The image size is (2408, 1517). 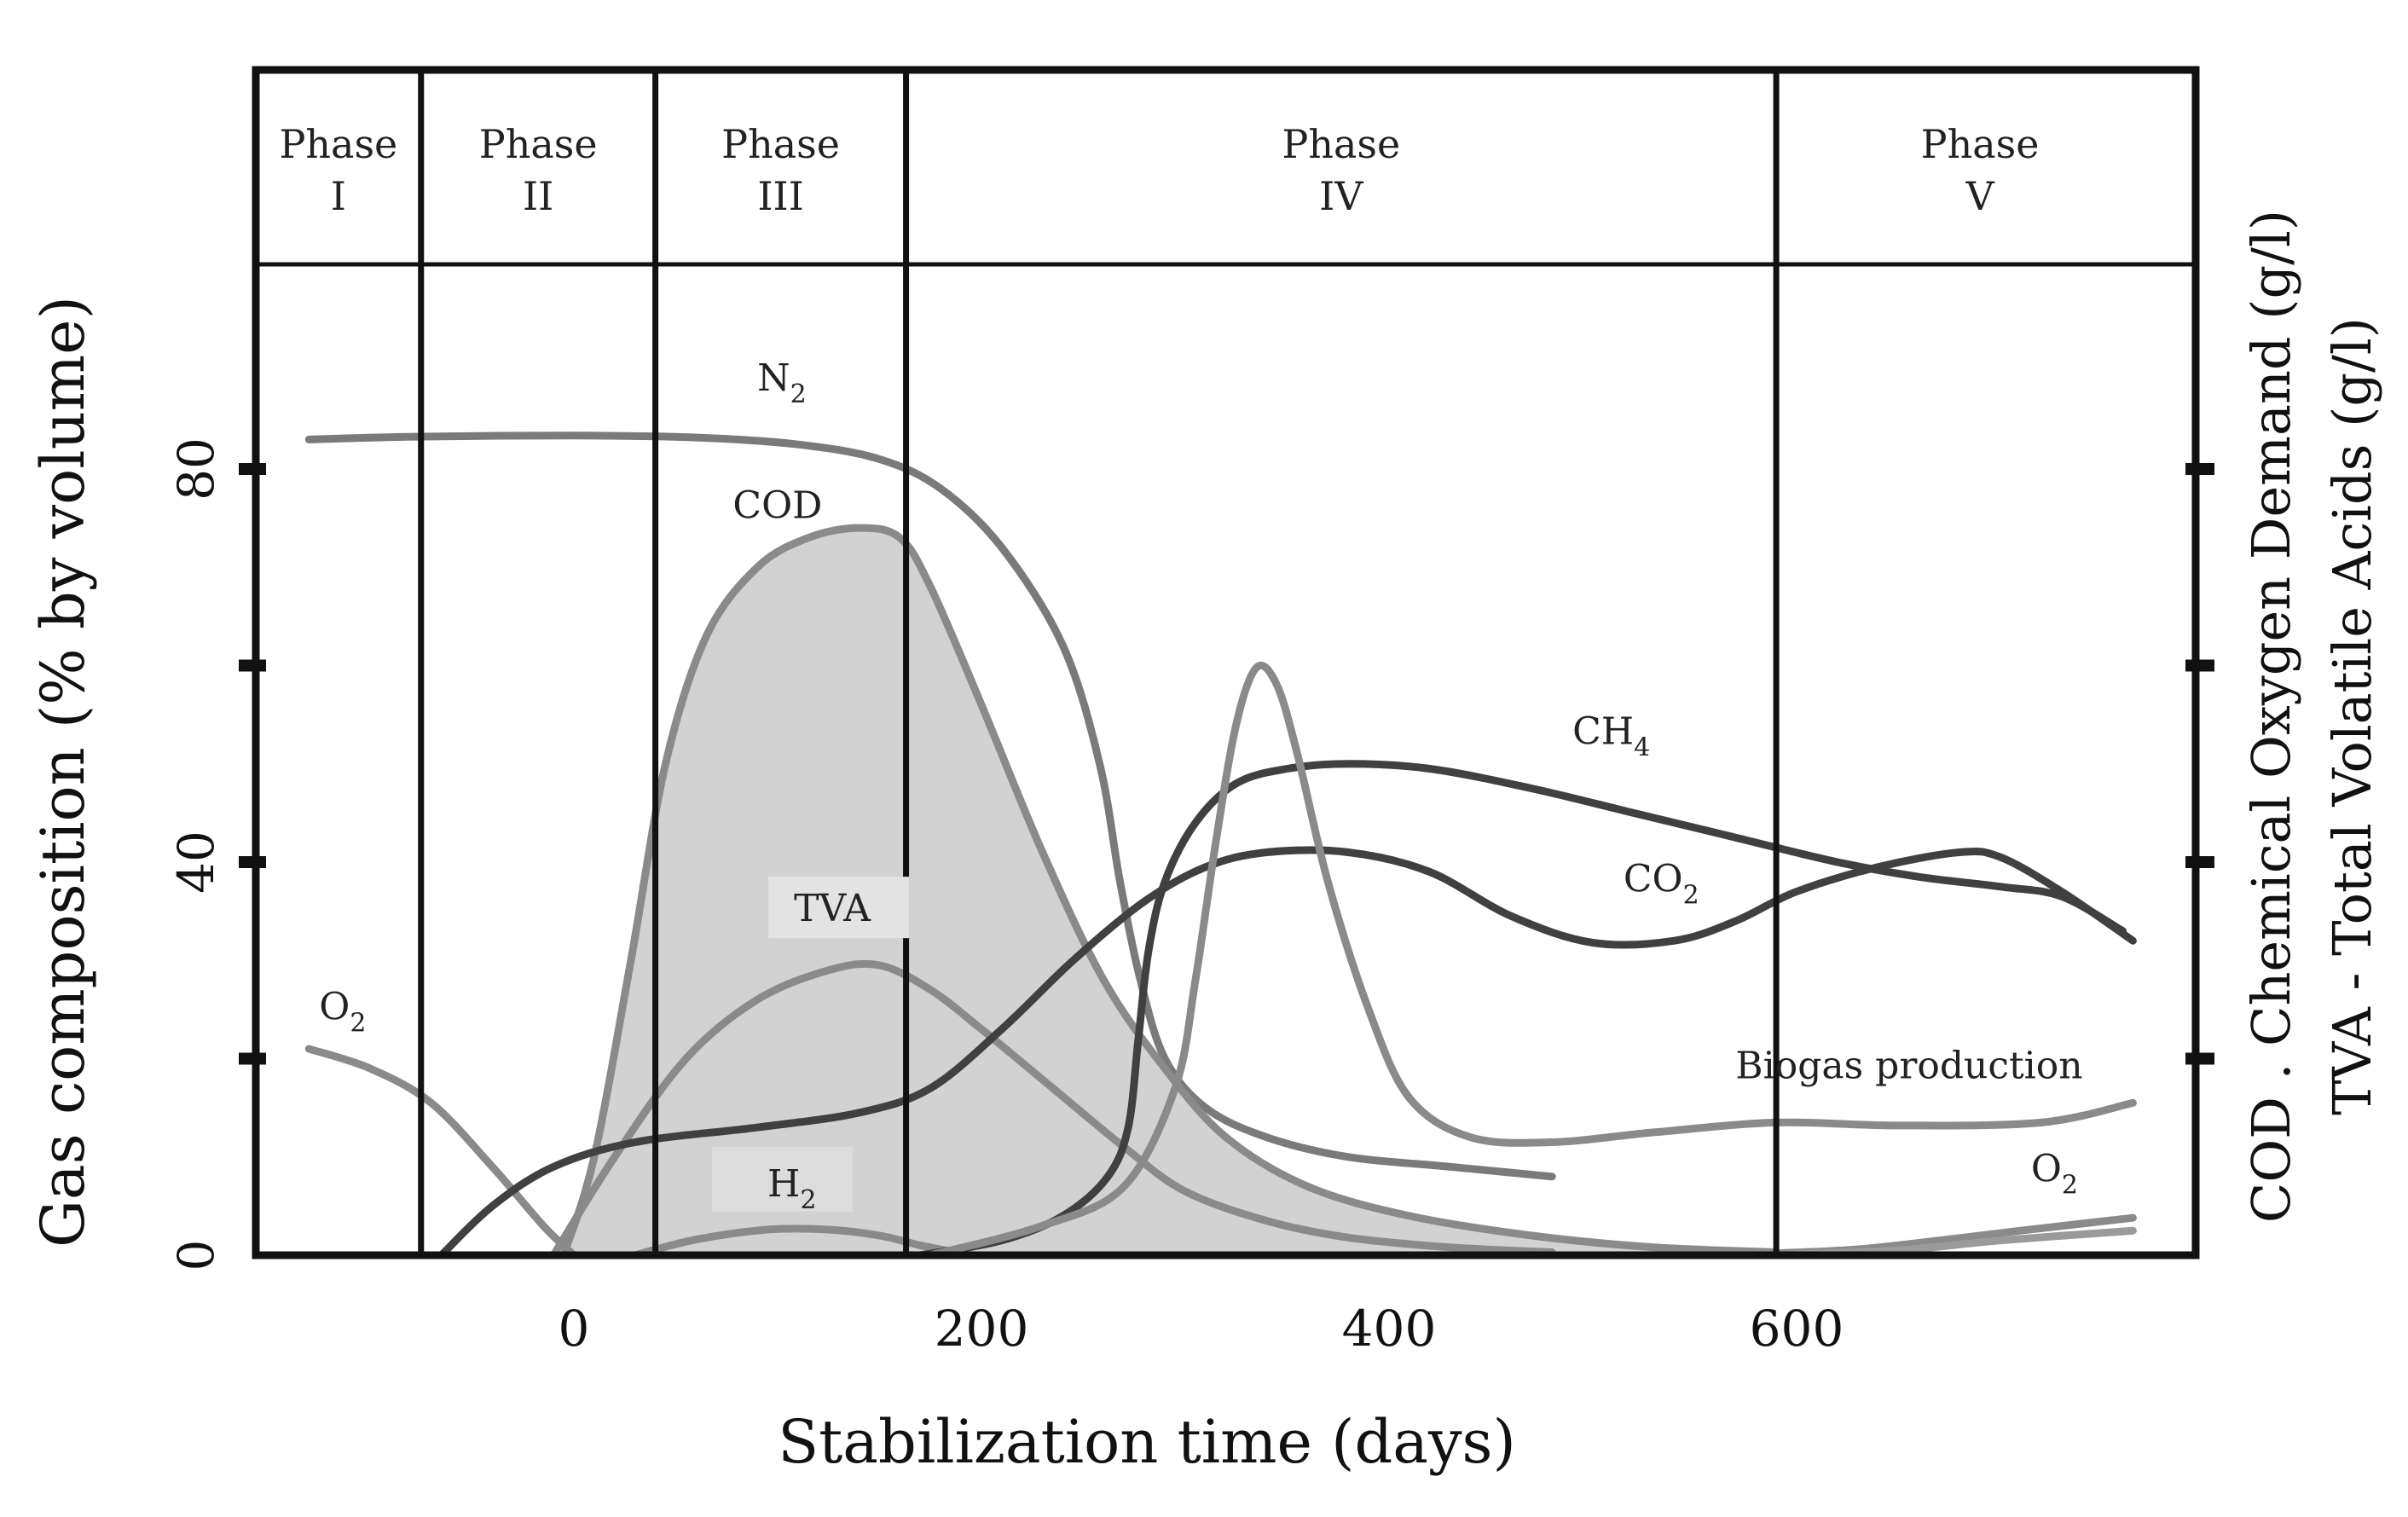 What do you see at coordinates (1908, 1067) in the screenshot?
I see `curve-label-biogas-production: Biogas production` at bounding box center [1908, 1067].